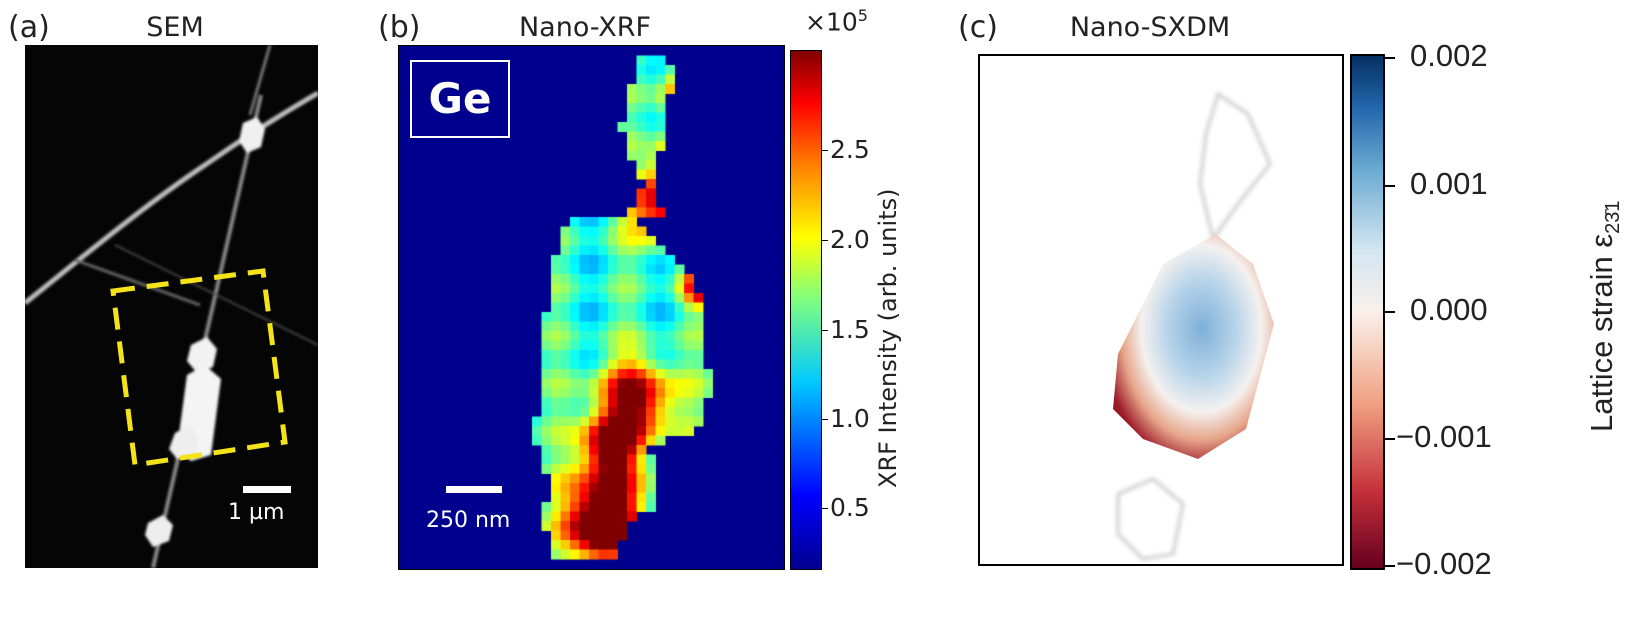 The image size is (1644, 628). Describe the element at coordinates (468, 520) in the screenshot. I see `panel-b-scale-label: 250 nm` at that location.